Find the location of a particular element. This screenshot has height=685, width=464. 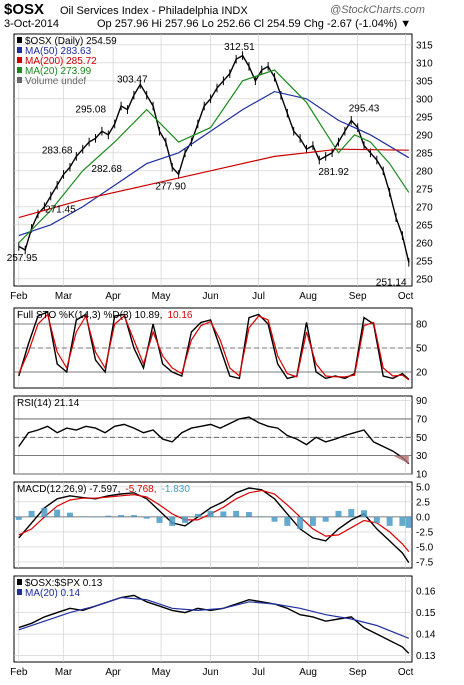

rsi-y-tick-label: 90 is located at coordinates (422, 401).